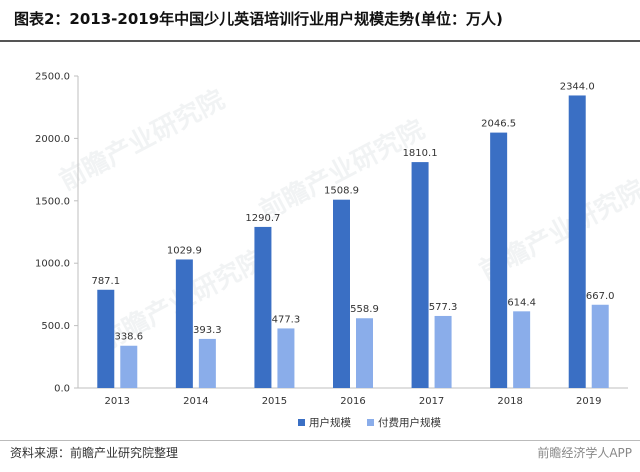 The image size is (640, 472). Describe the element at coordinates (195, 401) in the screenshot. I see `x-tick-label: 2014` at that location.